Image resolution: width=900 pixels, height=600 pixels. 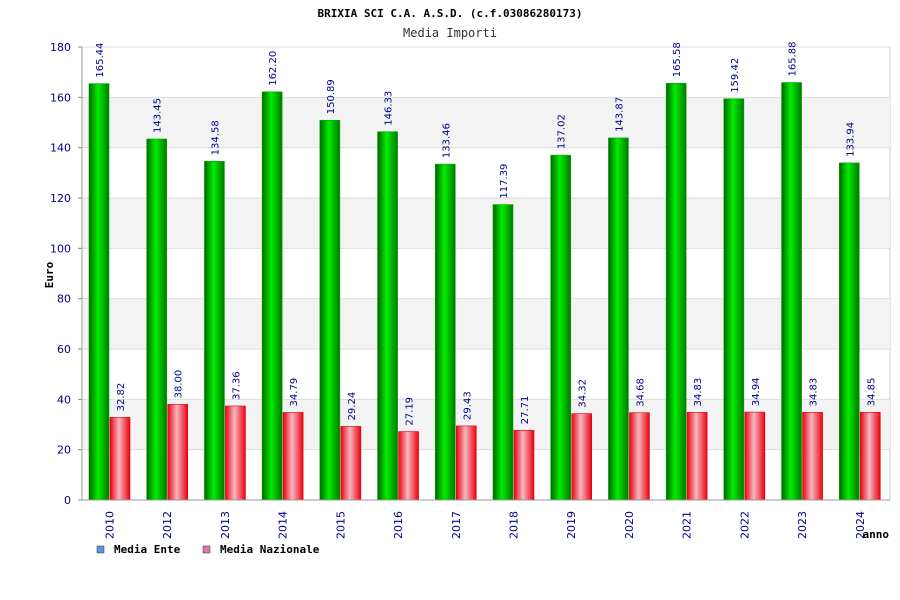 I want to click on x-tick-label: 2010, so click(x=110, y=525).